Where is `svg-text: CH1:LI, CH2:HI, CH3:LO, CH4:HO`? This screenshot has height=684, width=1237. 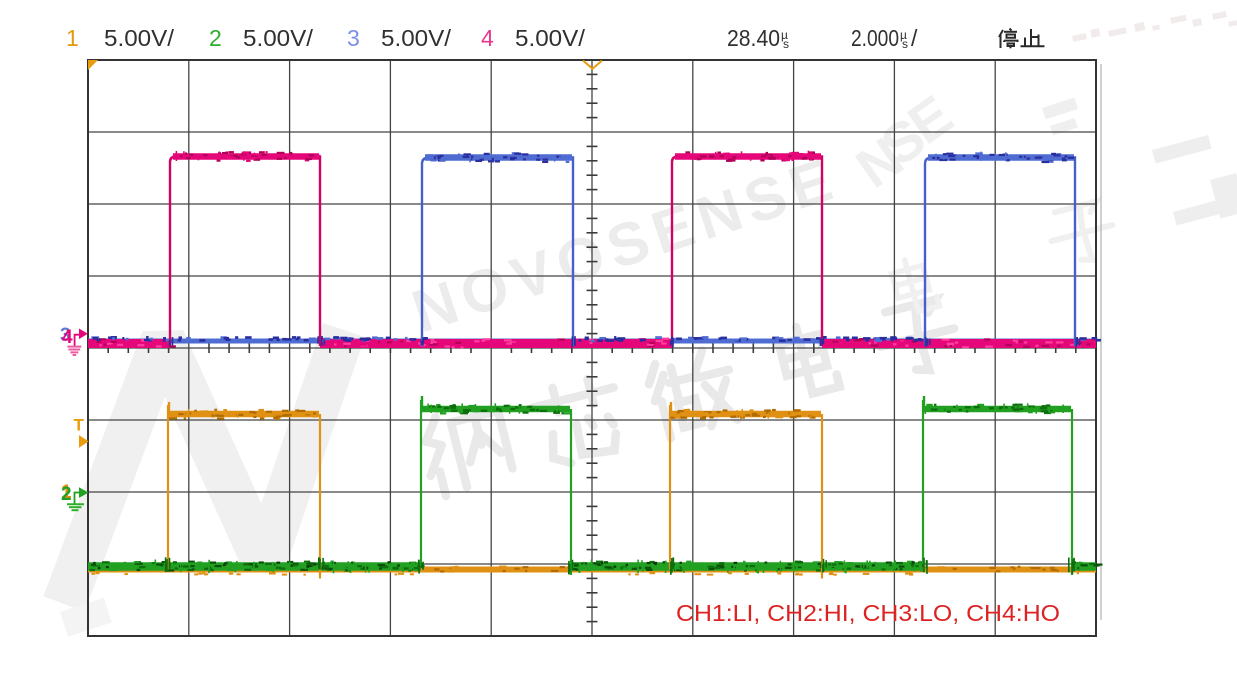 svg-text: CH1:LI, CH2:HI, CH3:LO, CH4:HO is located at coordinates (868, 613).